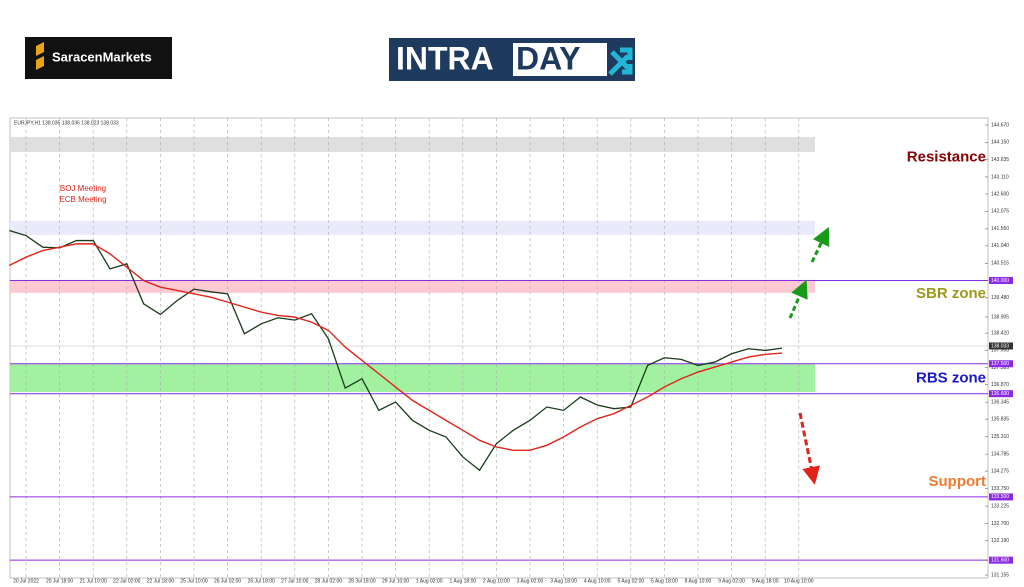  Describe the element at coordinates (1000, 317) in the screenshot. I see `y-tick-label: 138.905` at that location.